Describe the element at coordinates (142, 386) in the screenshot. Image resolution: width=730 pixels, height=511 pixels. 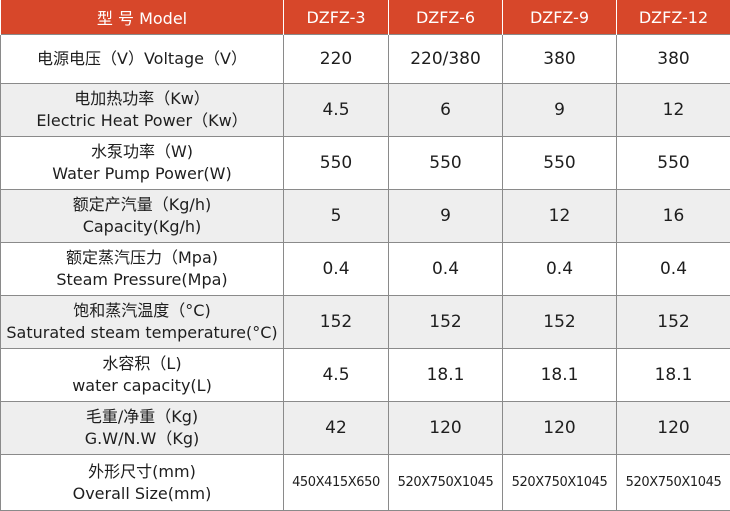
I see `row-label-en: water capacity(L)` at that location.